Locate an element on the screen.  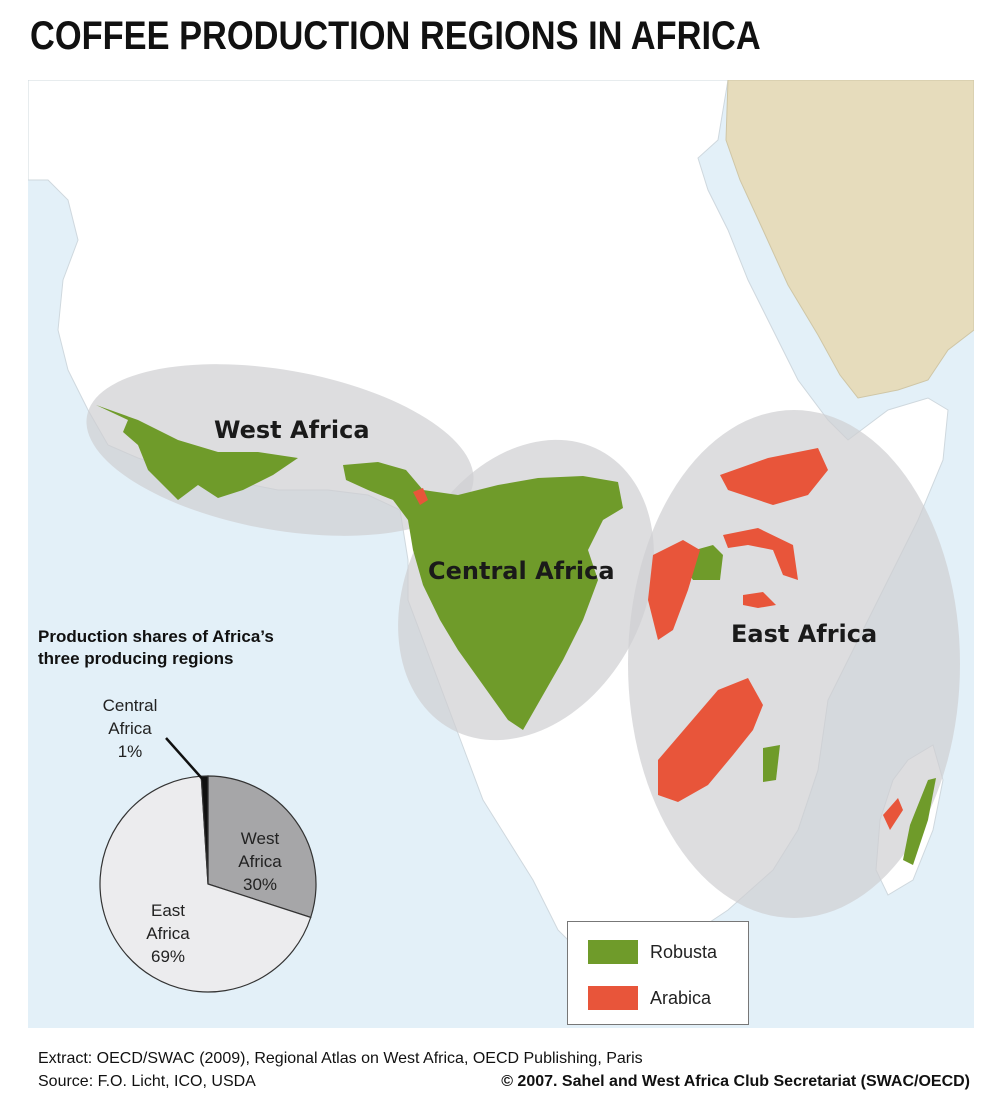
map-legend: Robusta Arabica is located at coordinates (658, 973).